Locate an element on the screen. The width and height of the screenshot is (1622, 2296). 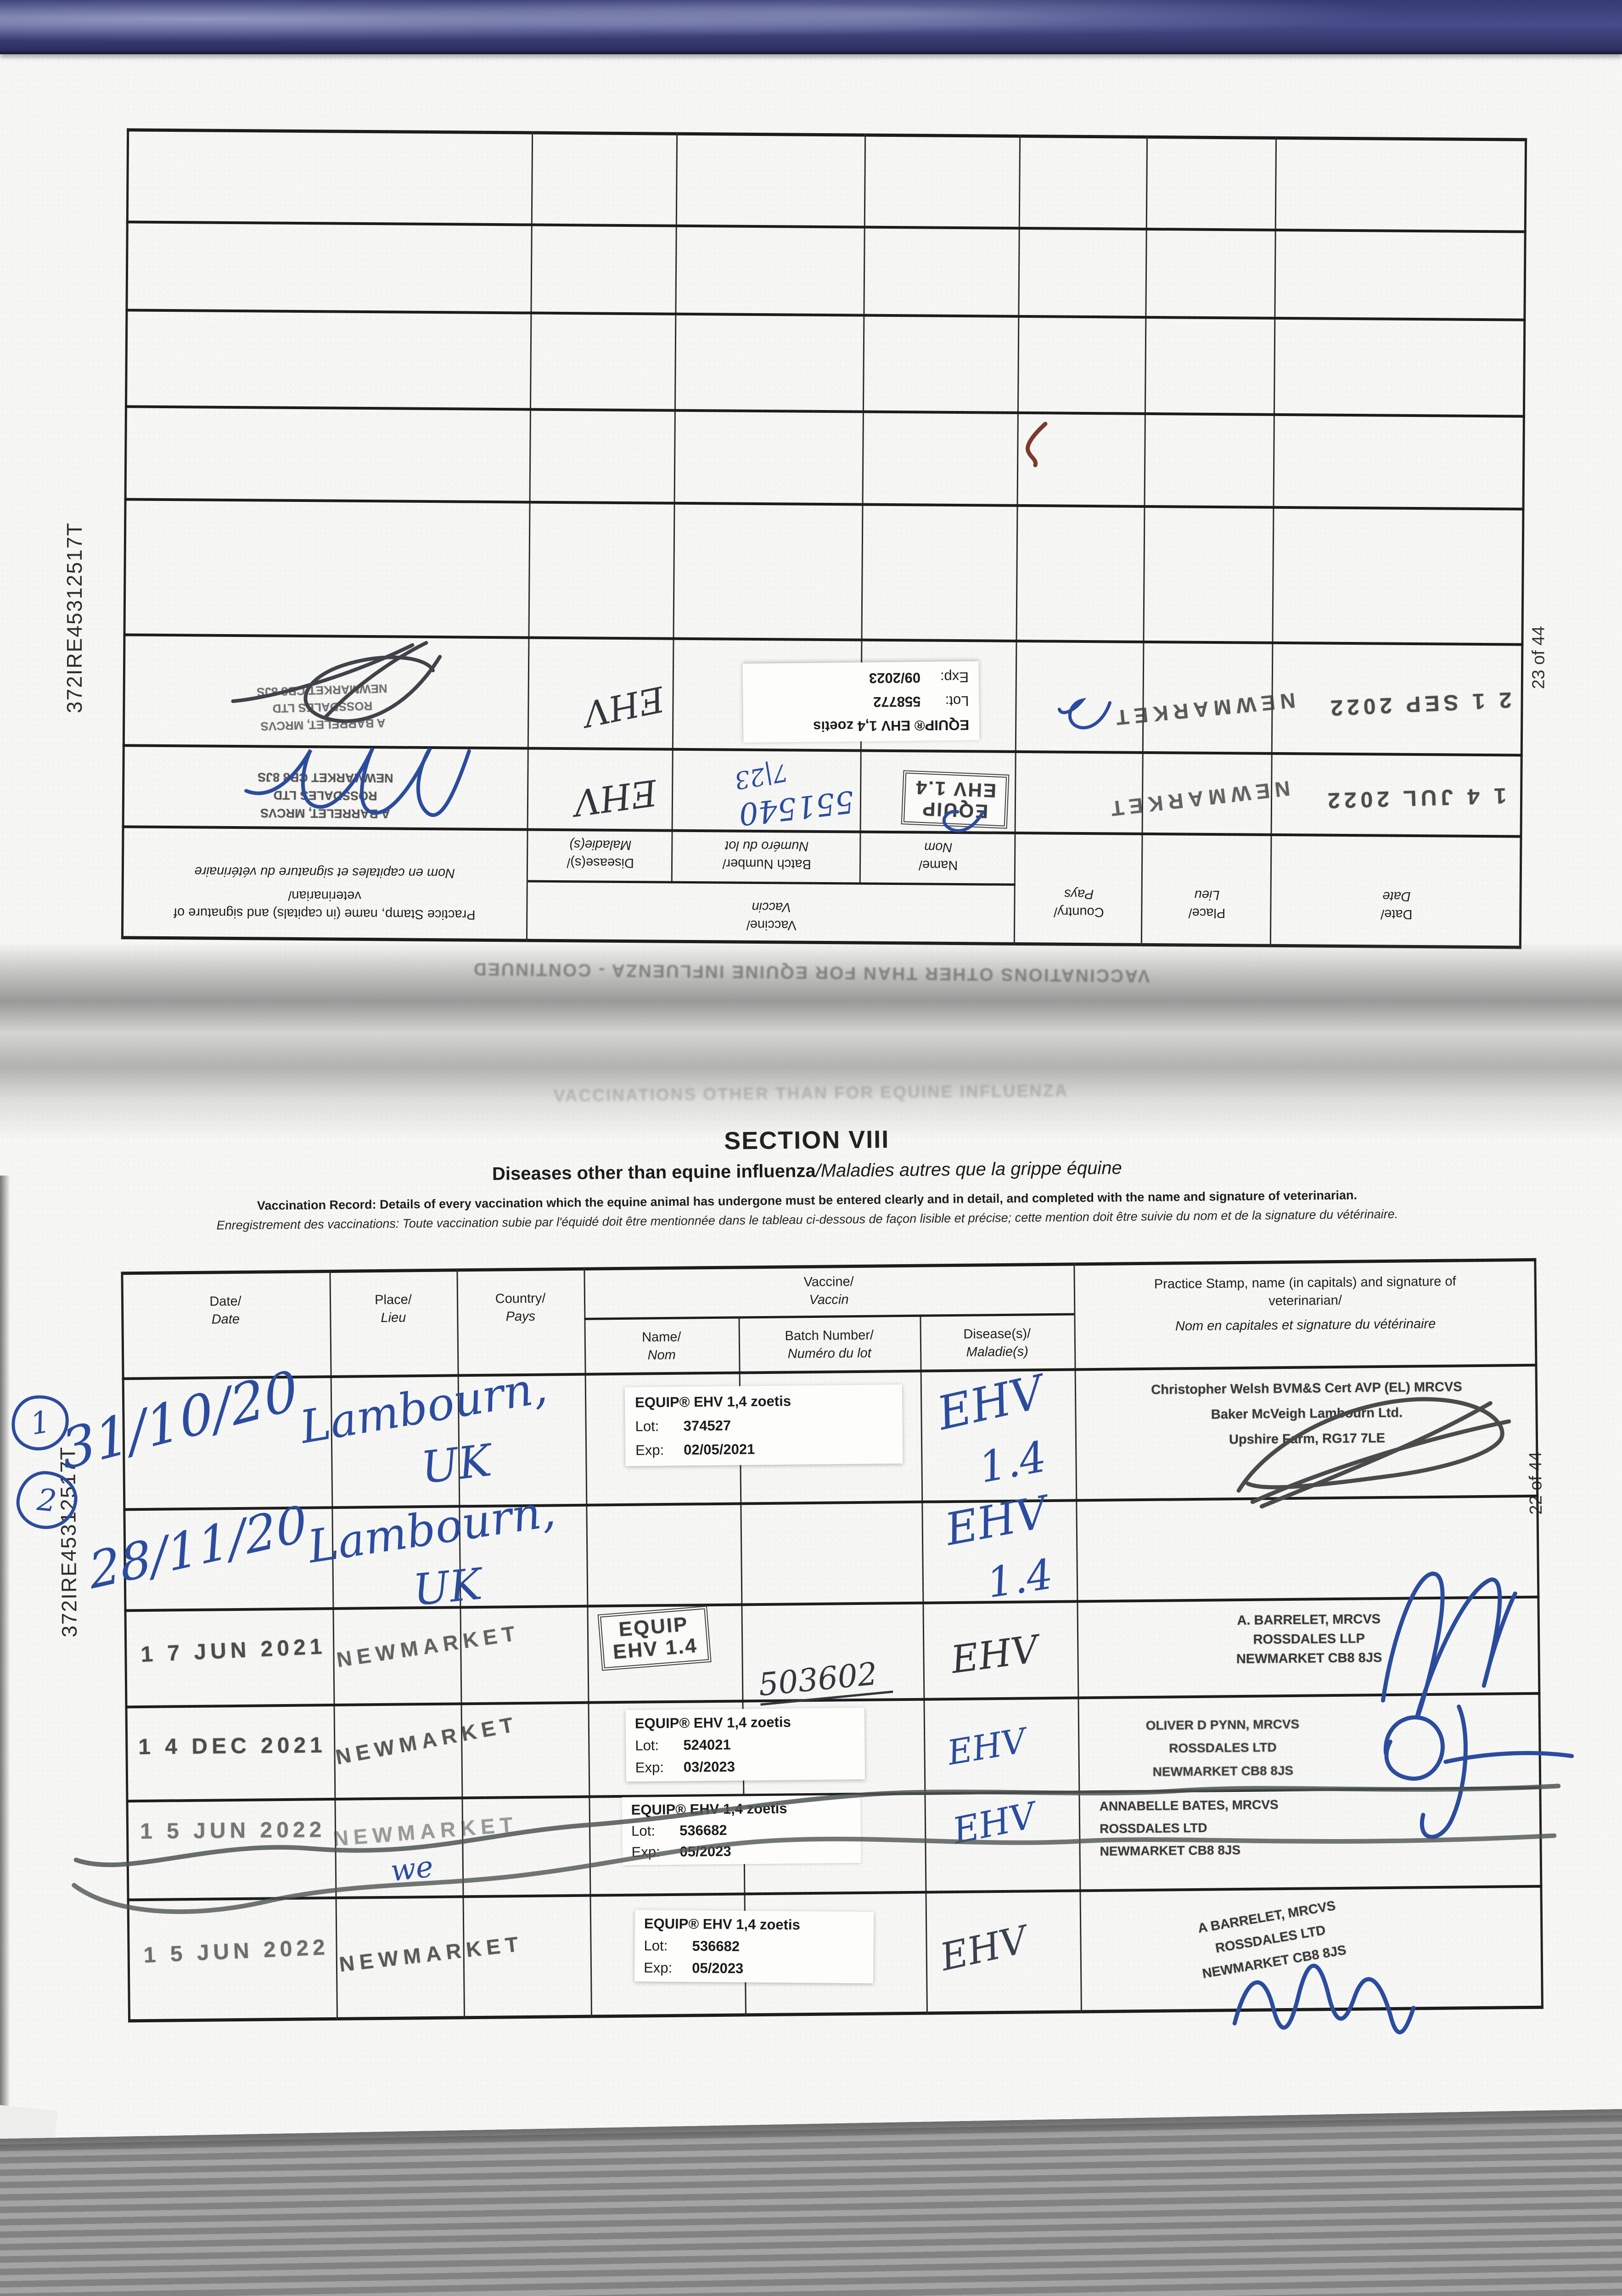
sticker-lot-row: Lot: 558772 is located at coordinates (861, 701).